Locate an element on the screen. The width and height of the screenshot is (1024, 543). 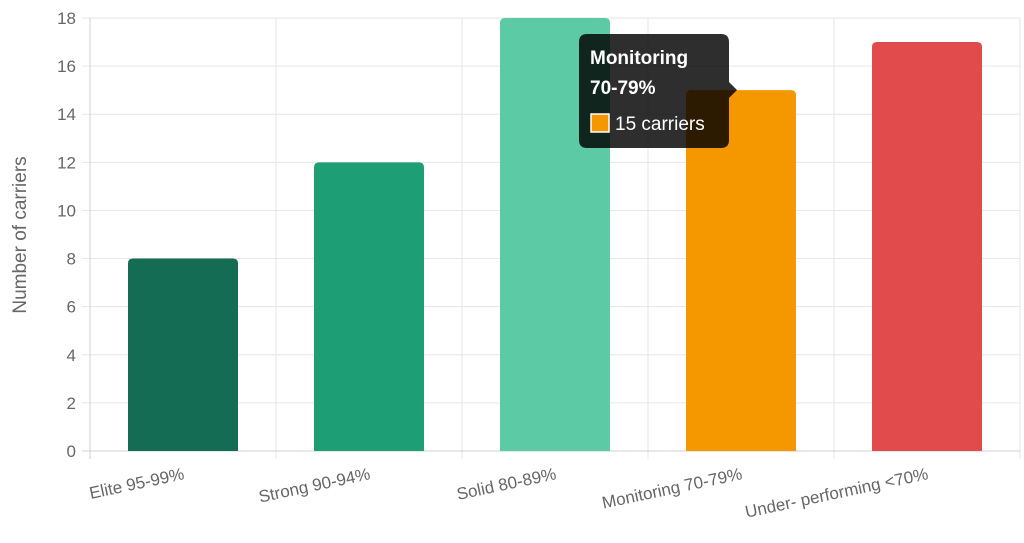
y-tick-label: 18 is located at coordinates (66, 18).